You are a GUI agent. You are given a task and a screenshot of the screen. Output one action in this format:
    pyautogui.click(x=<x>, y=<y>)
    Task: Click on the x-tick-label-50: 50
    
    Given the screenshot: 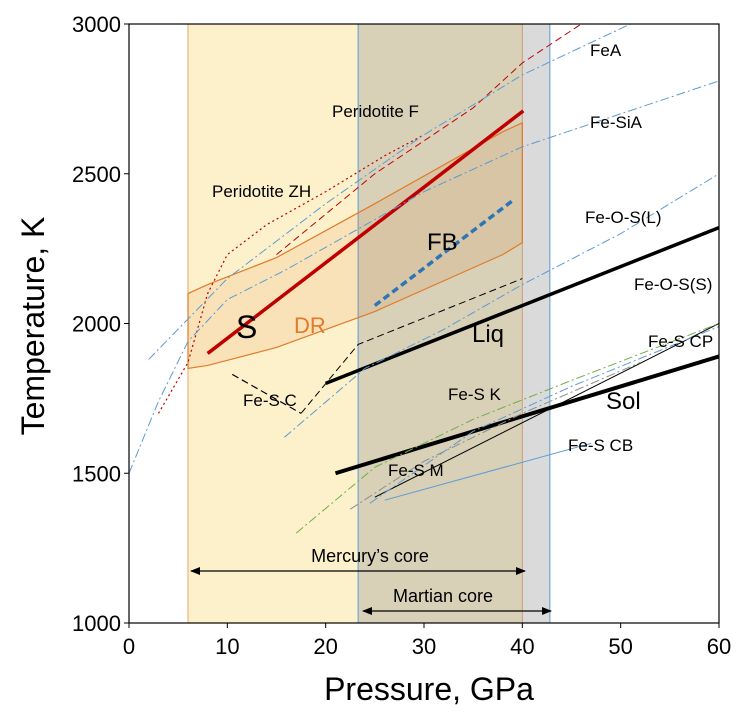 What is the action you would take?
    pyautogui.click(x=620, y=646)
    